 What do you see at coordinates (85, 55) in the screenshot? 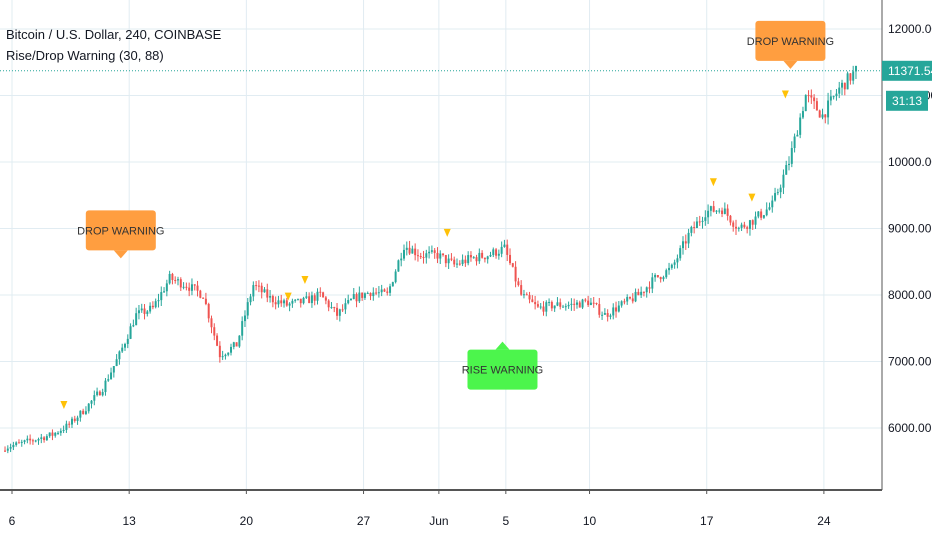
I see `indicator-title: Rise/Drop Warning (30, 88)` at bounding box center [85, 55].